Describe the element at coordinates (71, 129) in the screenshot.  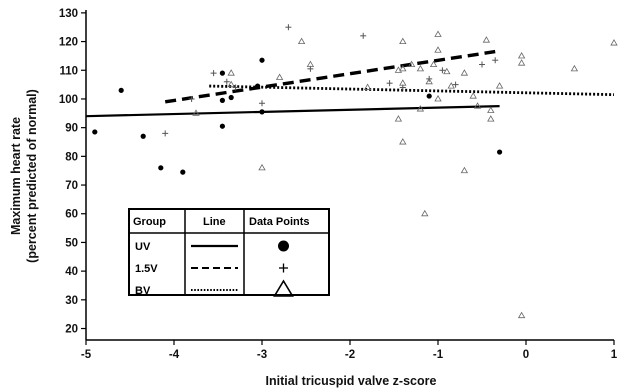
I see `y-tick-label: 90` at that location.